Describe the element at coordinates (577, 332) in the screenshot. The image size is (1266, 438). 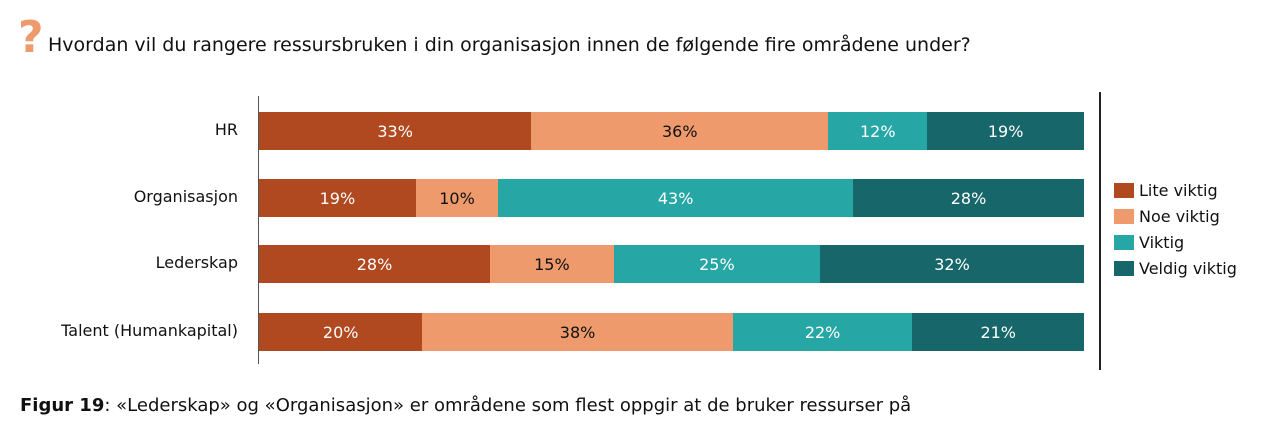
I see `bar-segment: 38%` at that location.